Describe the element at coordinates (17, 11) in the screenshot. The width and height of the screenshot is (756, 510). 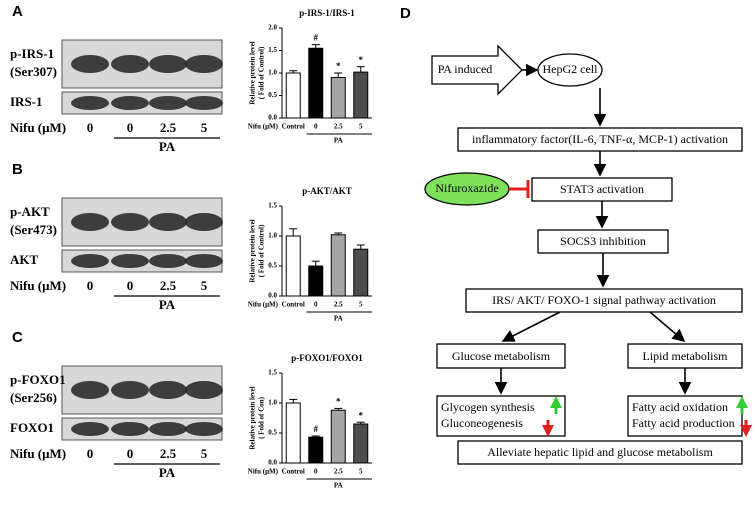
I see `panel-label: A` at that location.